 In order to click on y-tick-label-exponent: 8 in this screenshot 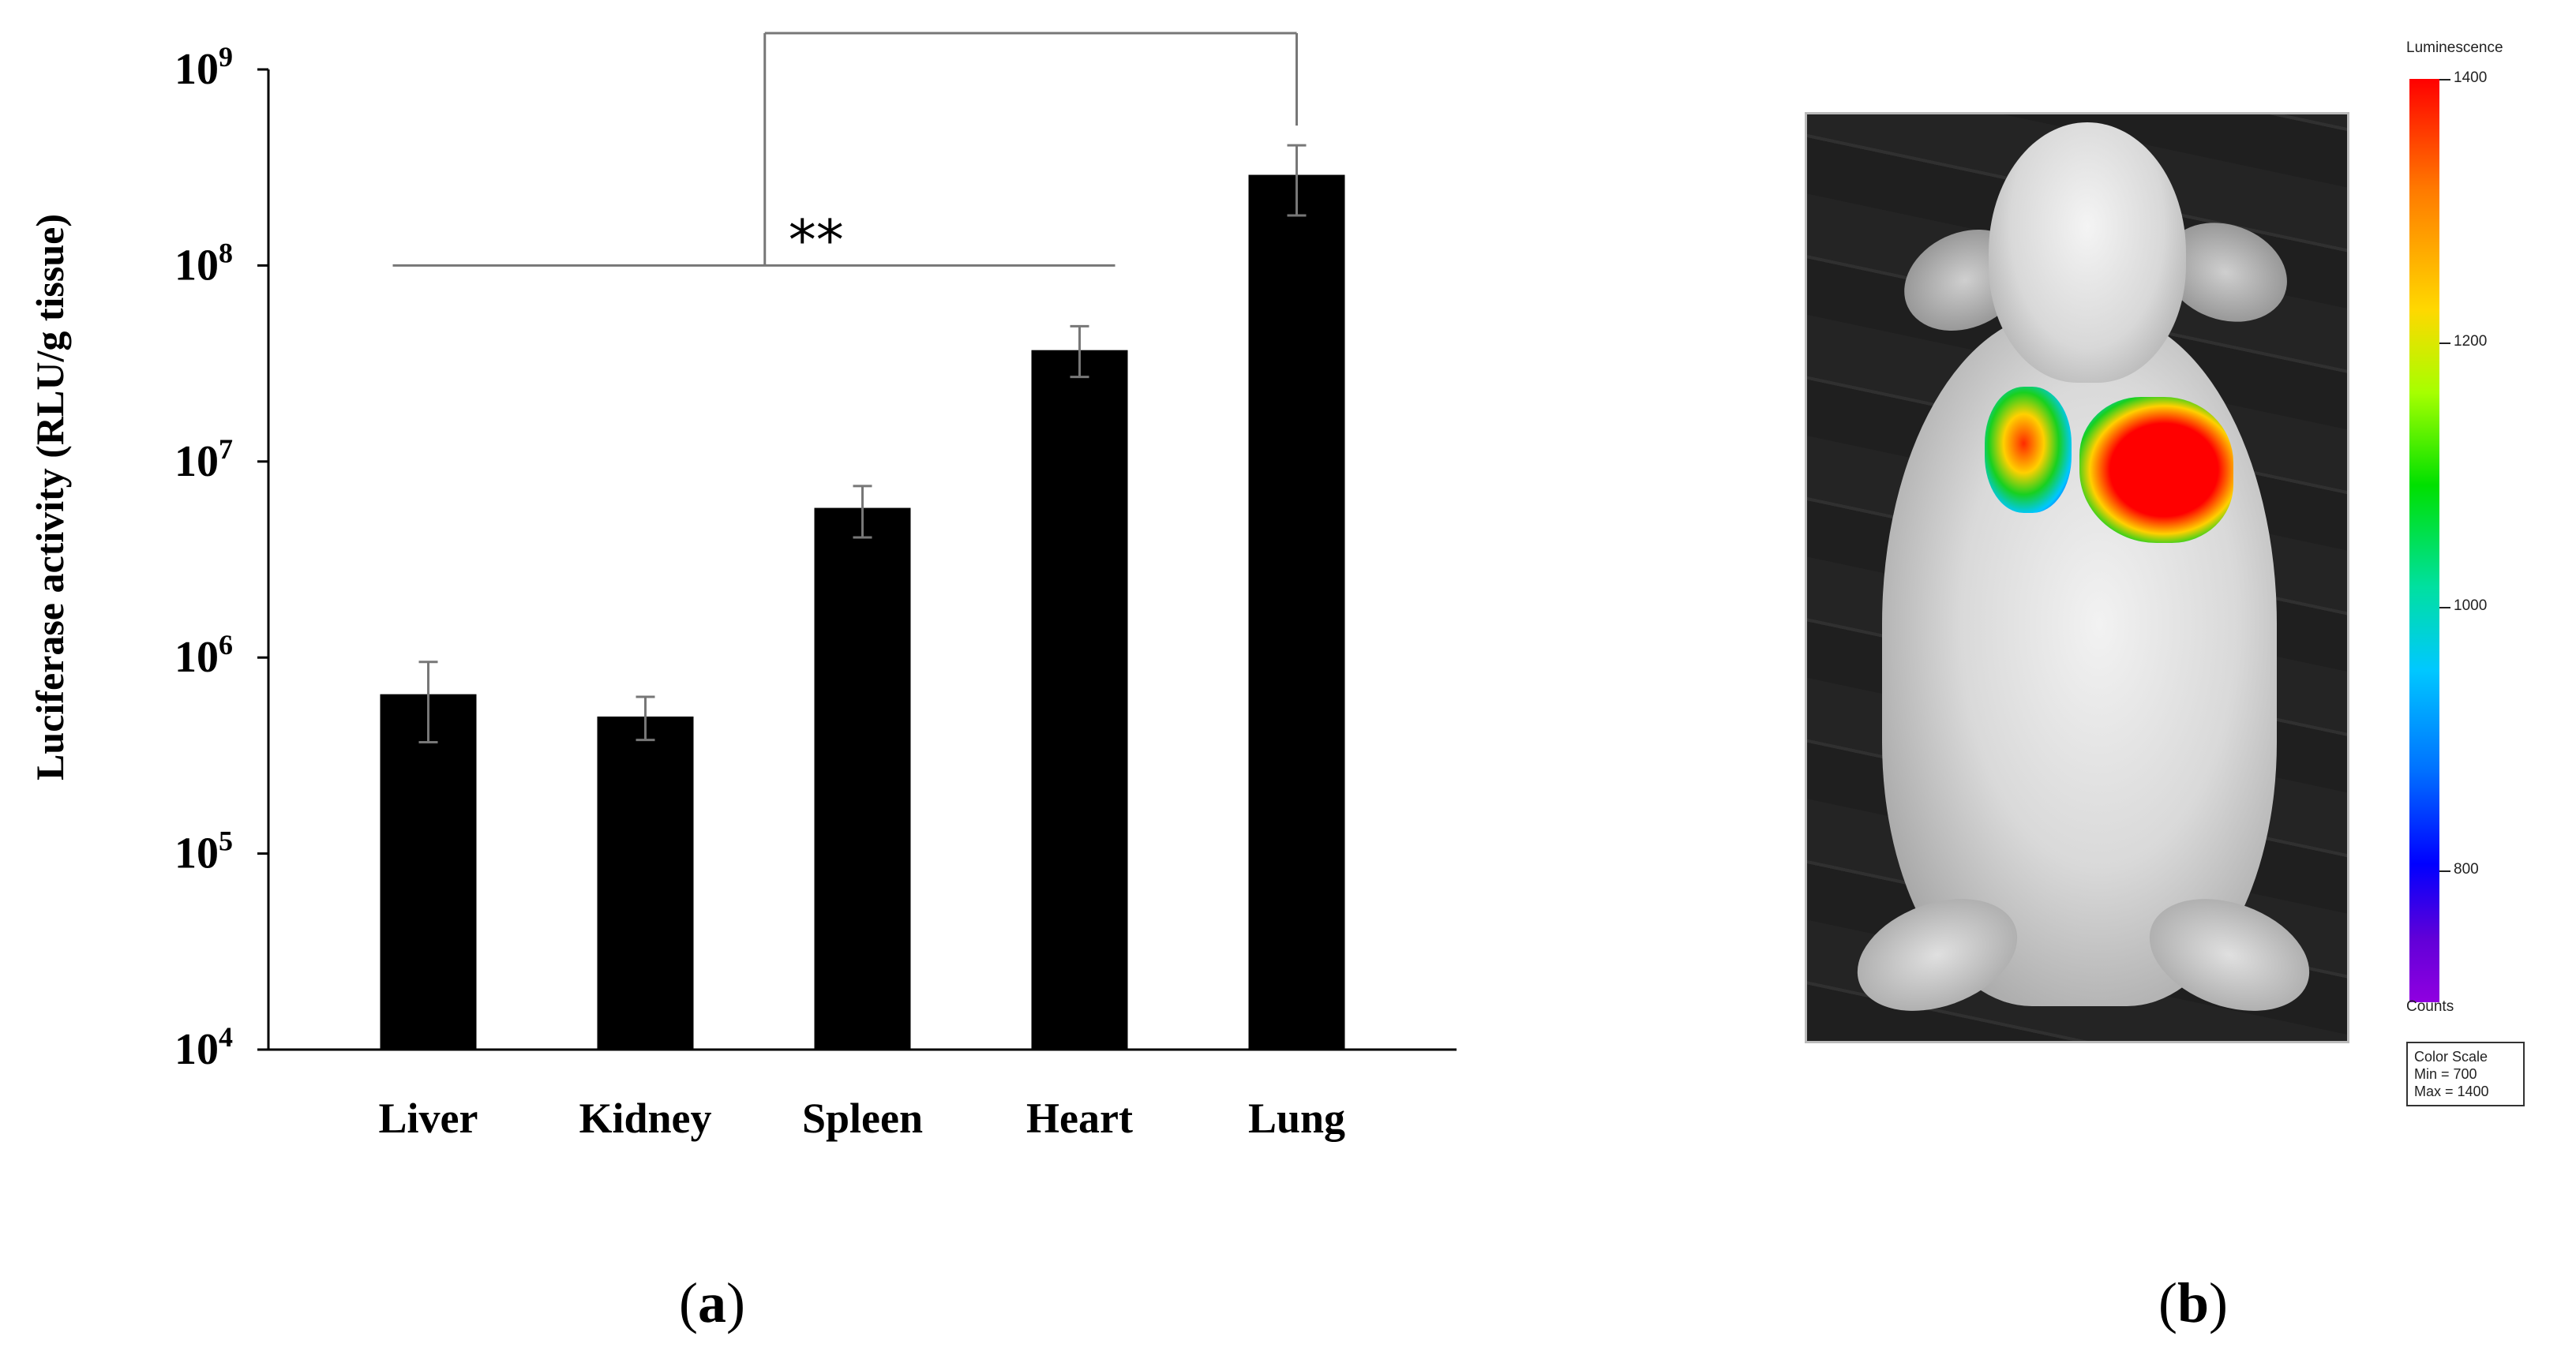, I will do `click(226, 252)`.